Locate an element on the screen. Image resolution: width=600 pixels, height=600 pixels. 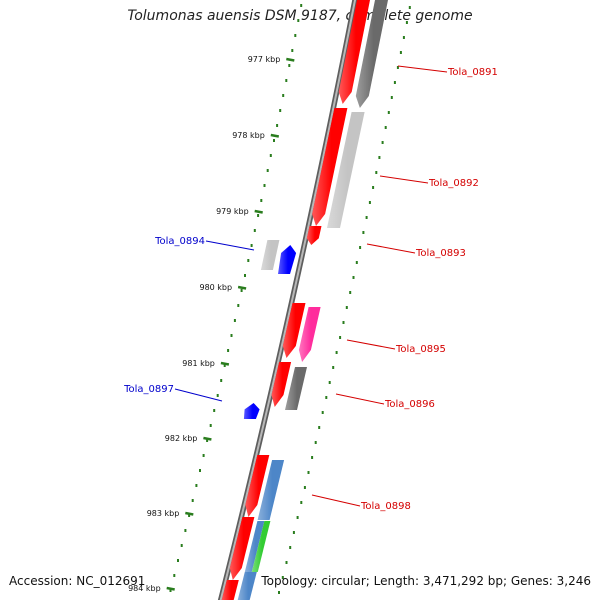
gene-label-tola-0898: Tola_0898 is located at coordinates (361, 503).